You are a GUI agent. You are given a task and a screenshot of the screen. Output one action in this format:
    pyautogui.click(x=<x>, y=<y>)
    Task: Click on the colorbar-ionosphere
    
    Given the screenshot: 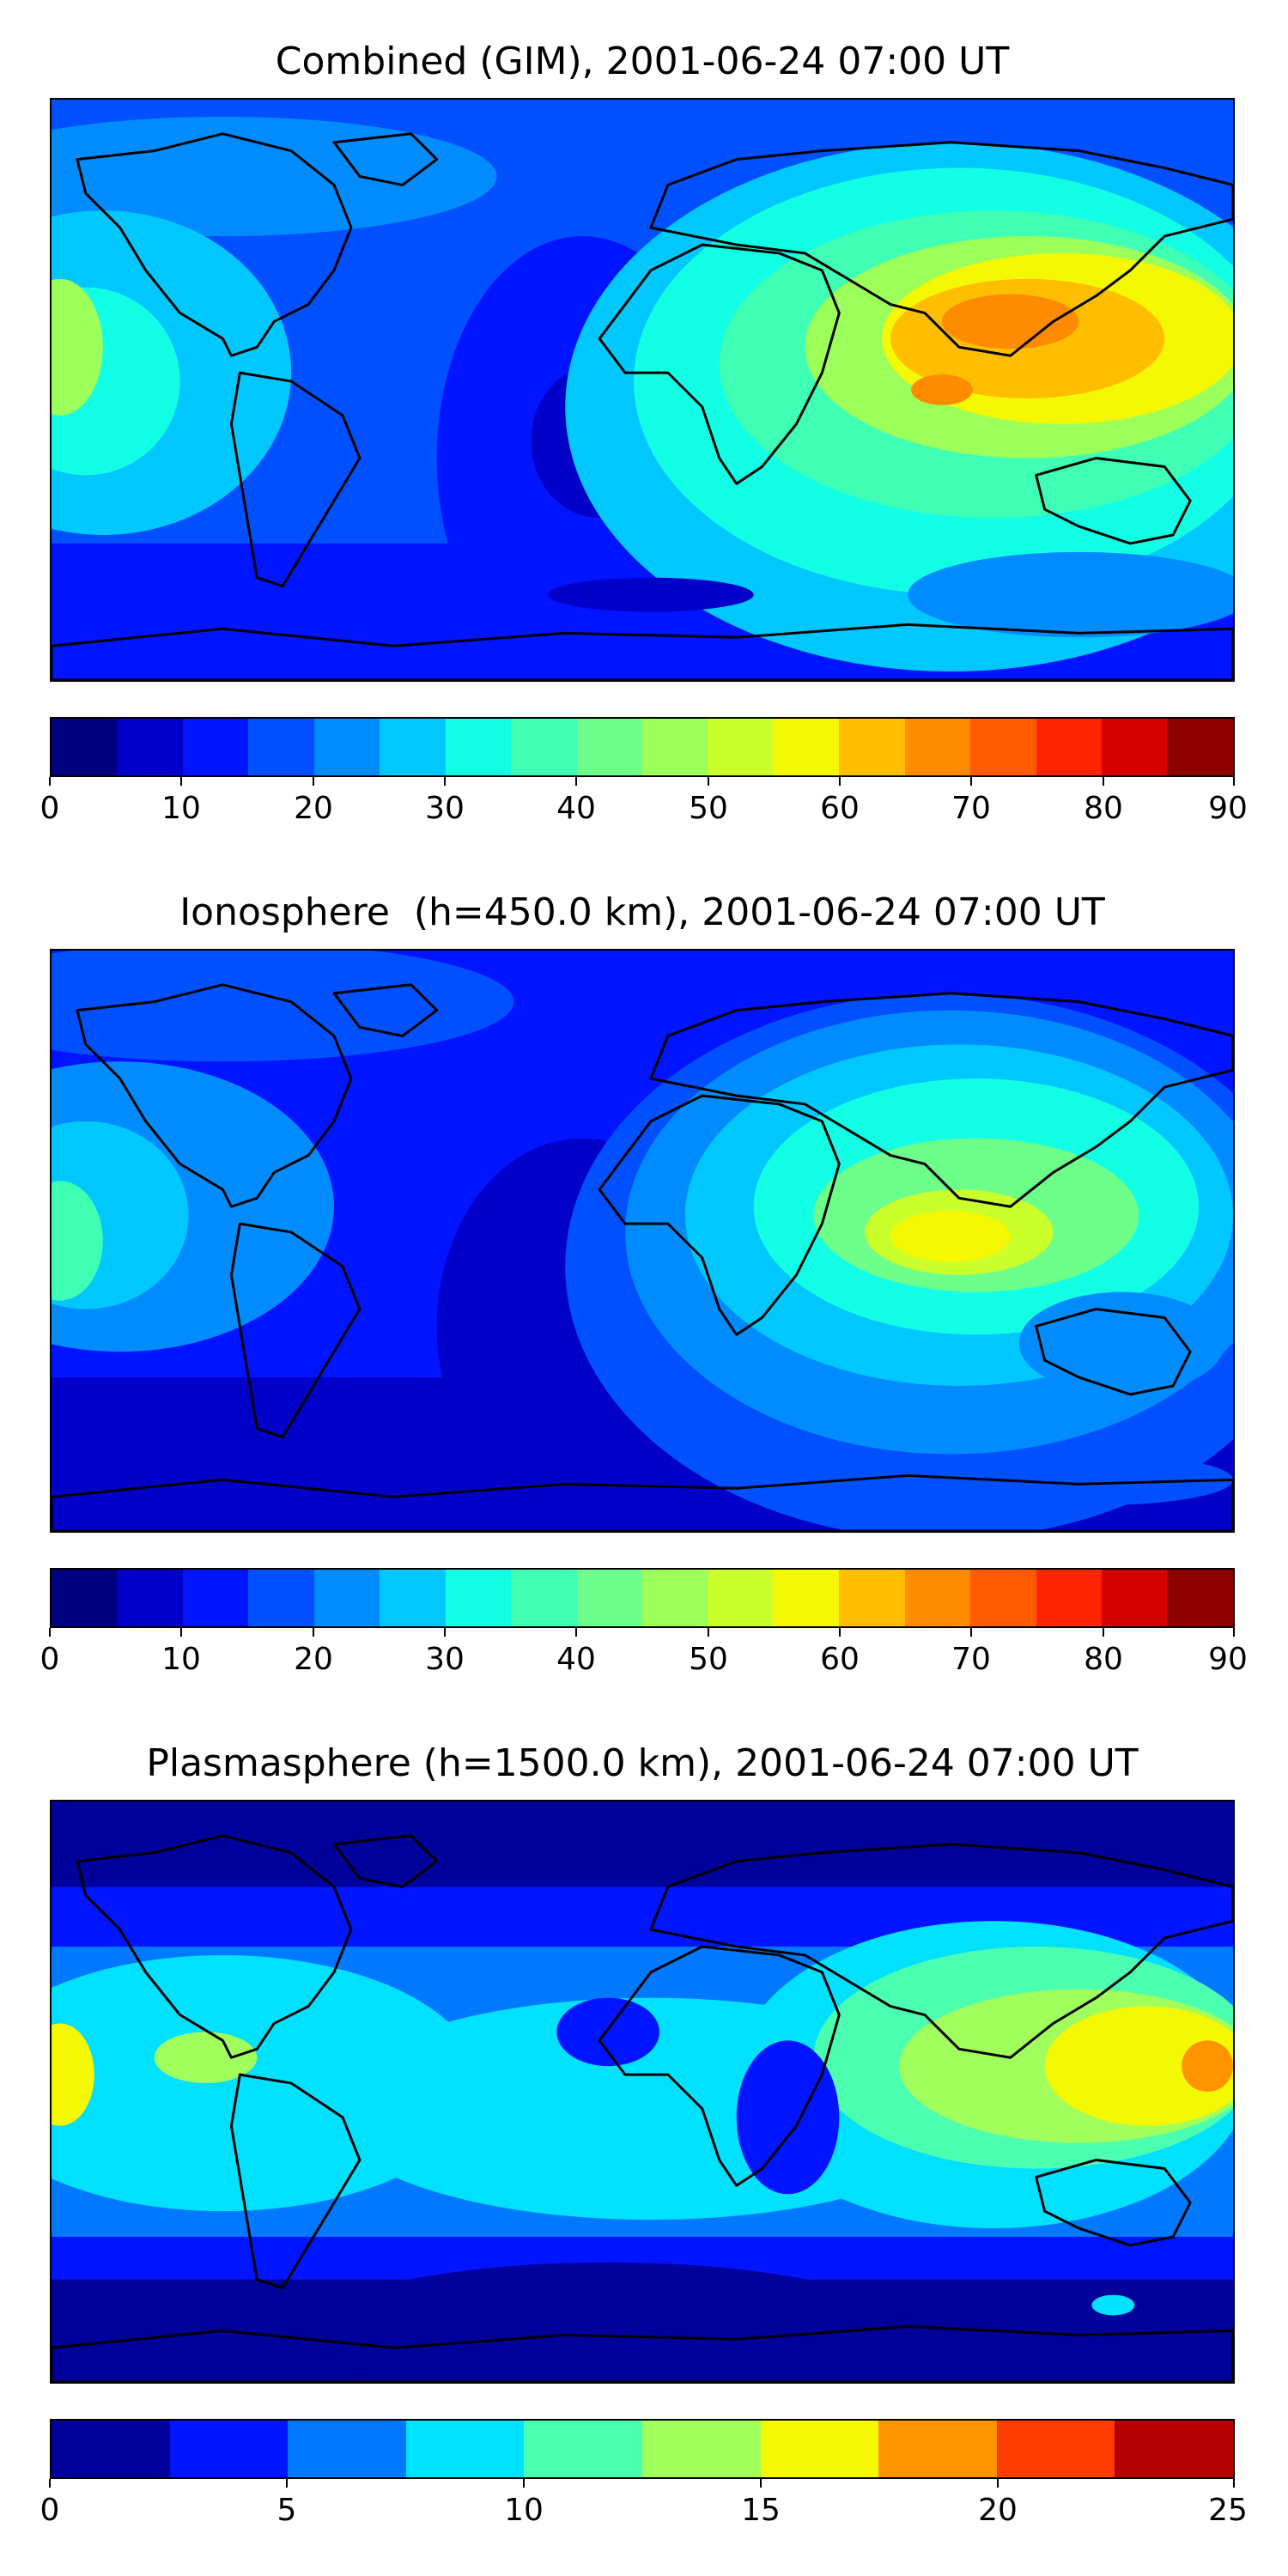 What is the action you would take?
    pyautogui.click(x=642, y=1598)
    